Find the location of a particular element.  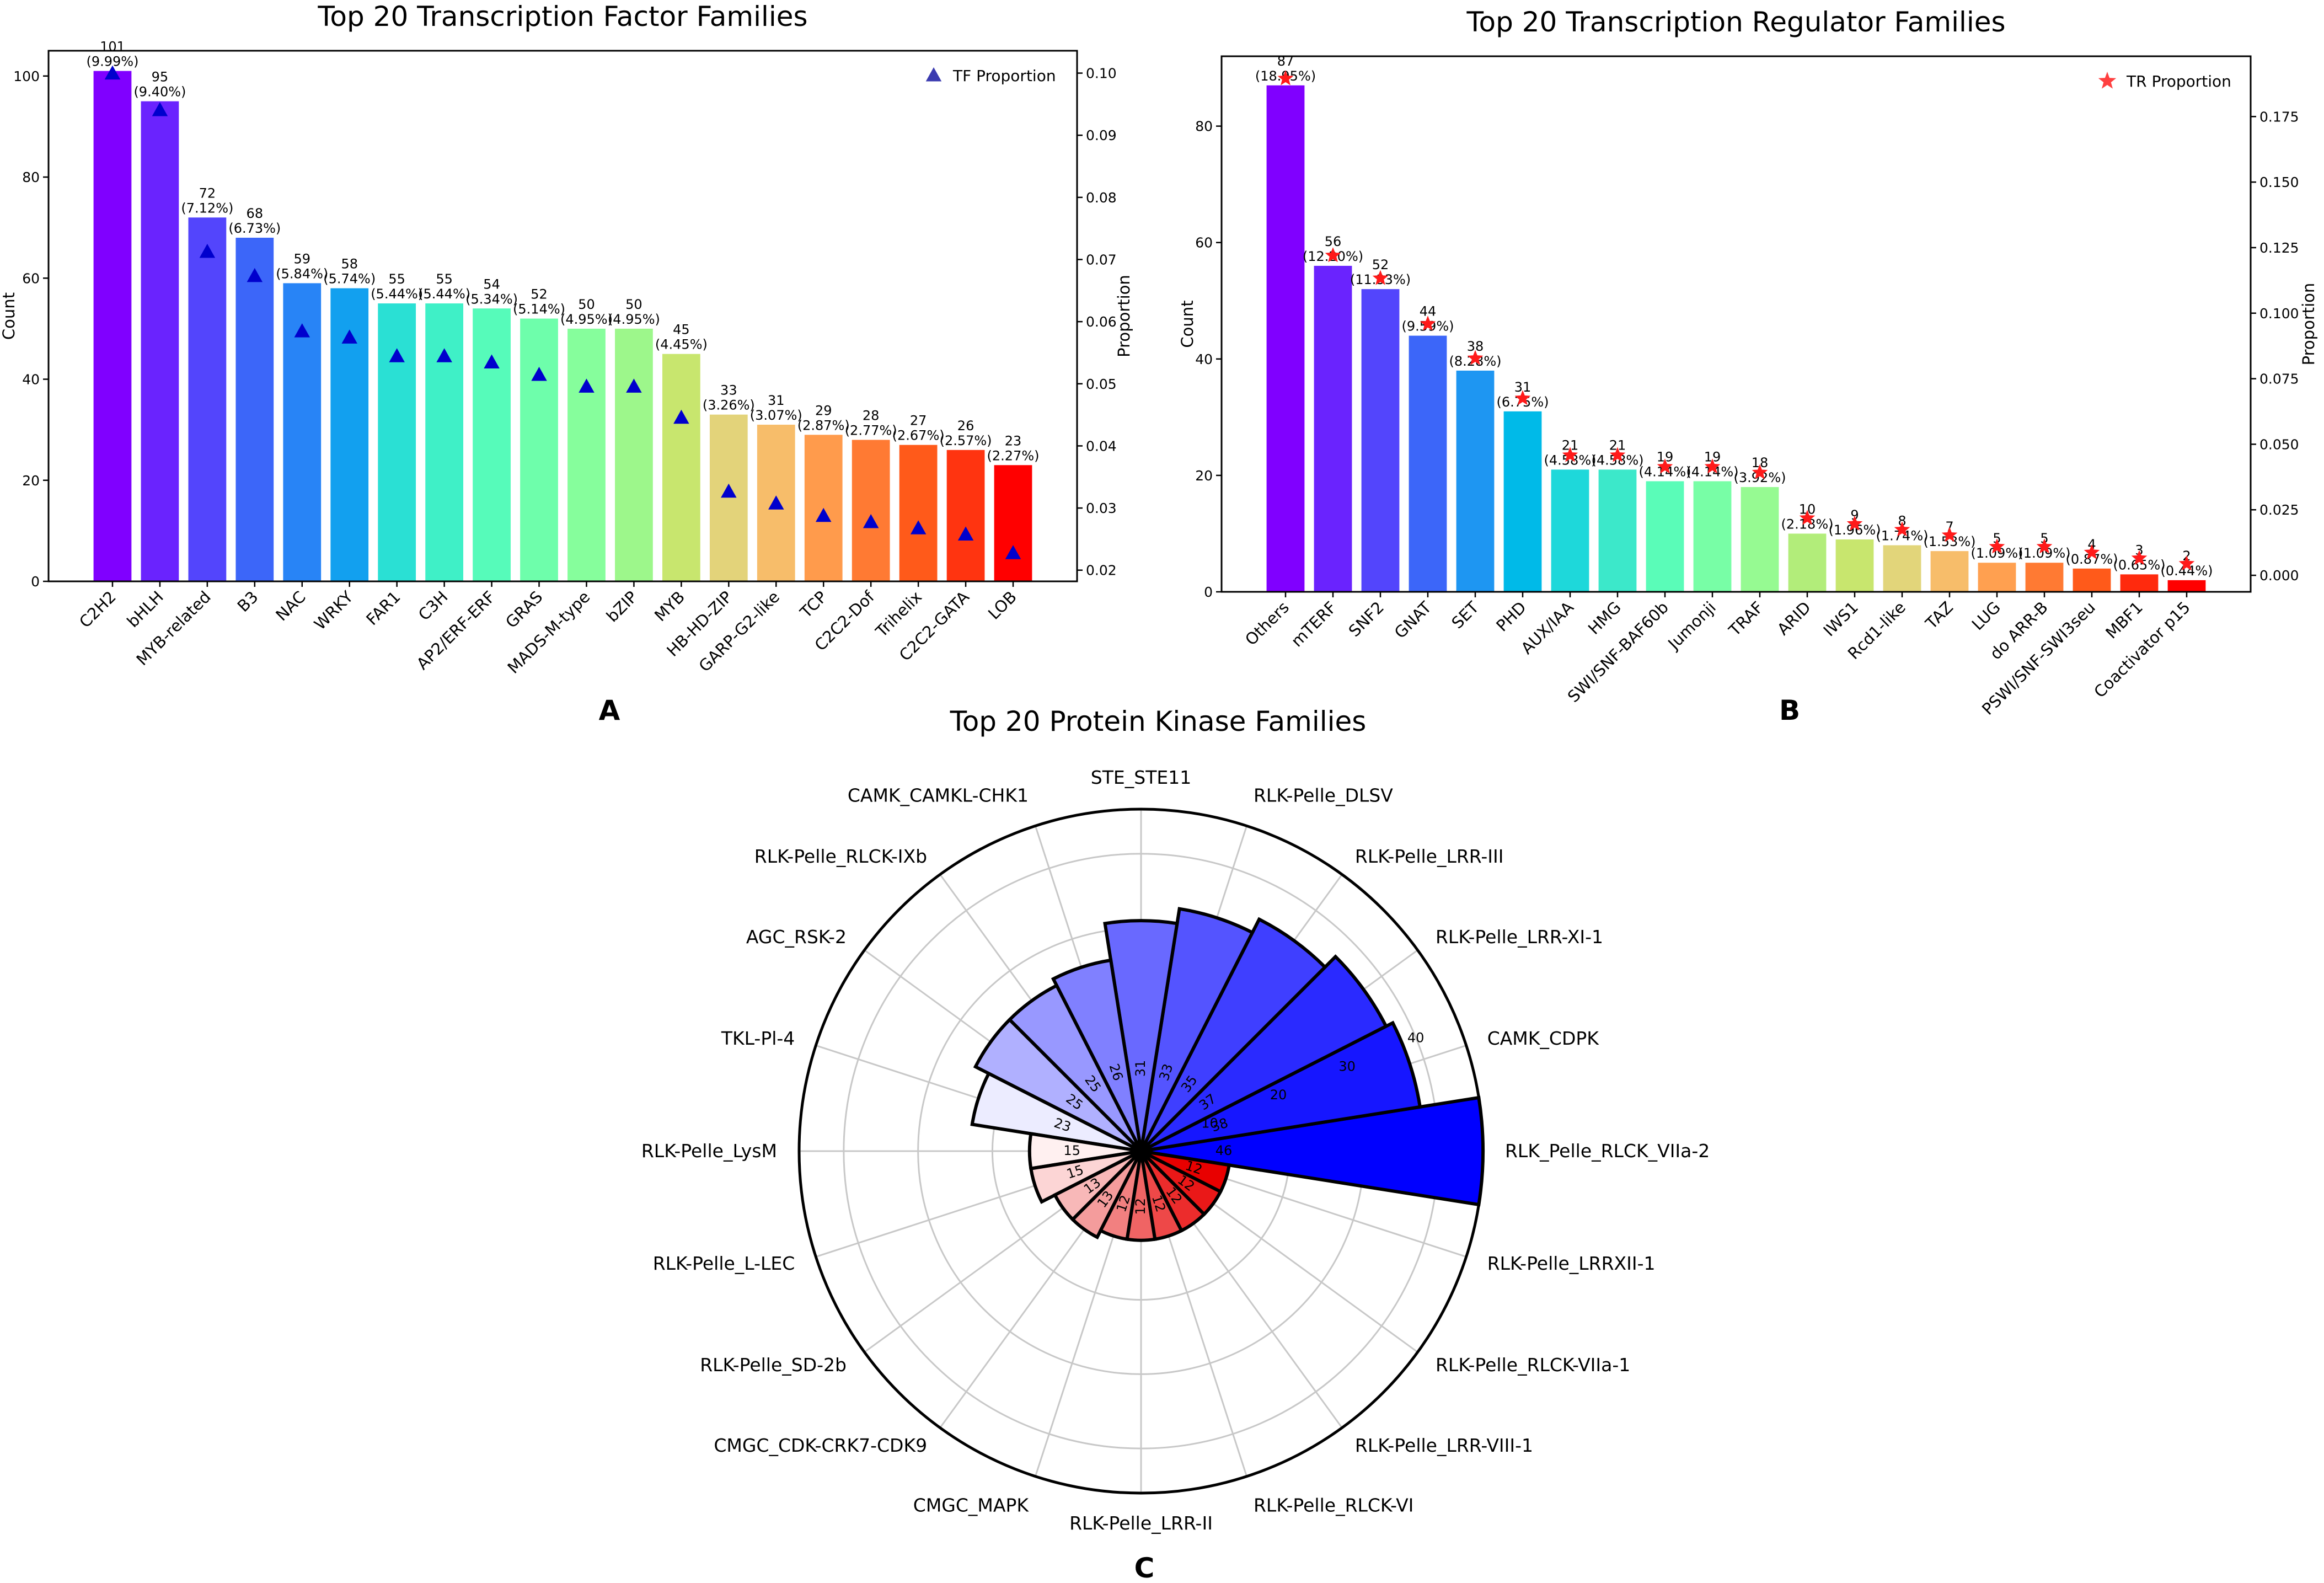

chart-title: Top 20 Transcription Factor Families is located at coordinates (562, 17).